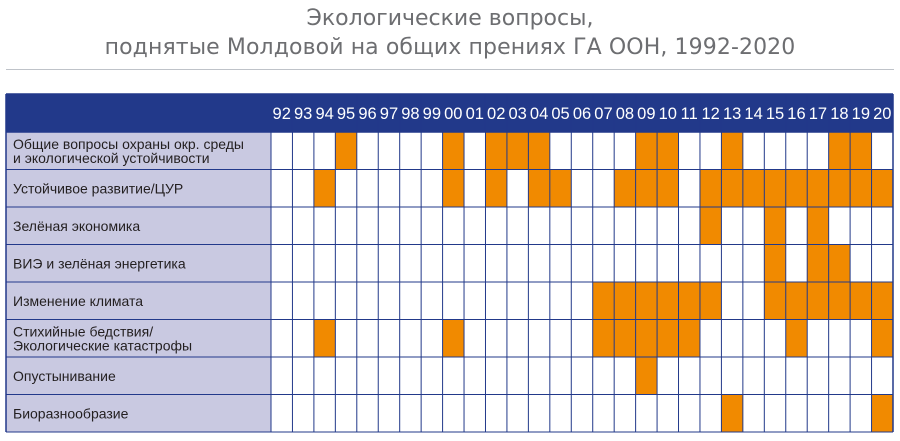 The width and height of the screenshot is (900, 441). What do you see at coordinates (282, 114) in the screenshot?
I see `year-column-label: 92` at bounding box center [282, 114].